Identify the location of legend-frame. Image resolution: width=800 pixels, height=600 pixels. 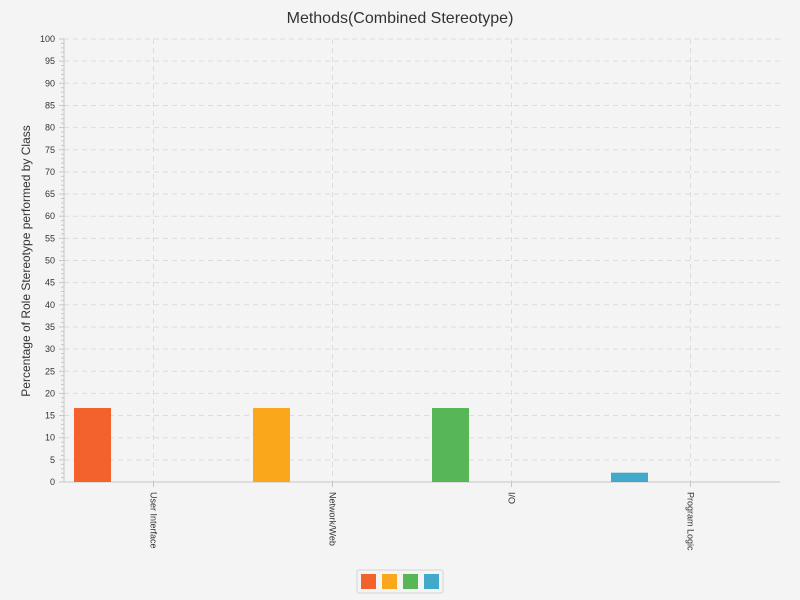
(400, 581).